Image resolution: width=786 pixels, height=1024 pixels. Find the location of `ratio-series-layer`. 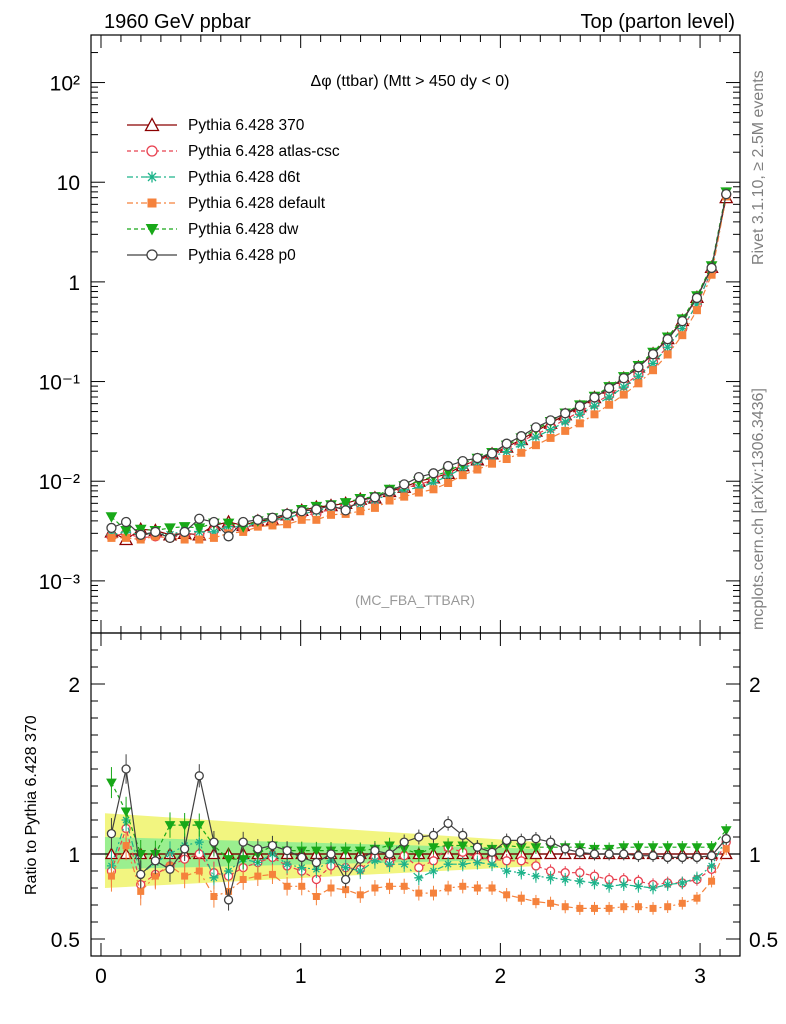

ratio-series-layer is located at coordinates (418, 834).